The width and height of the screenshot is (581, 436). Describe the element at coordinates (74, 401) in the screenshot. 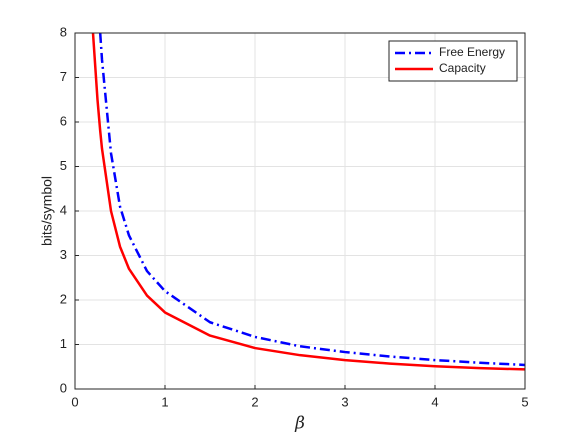

I see `x-tick-label: 0` at that location.